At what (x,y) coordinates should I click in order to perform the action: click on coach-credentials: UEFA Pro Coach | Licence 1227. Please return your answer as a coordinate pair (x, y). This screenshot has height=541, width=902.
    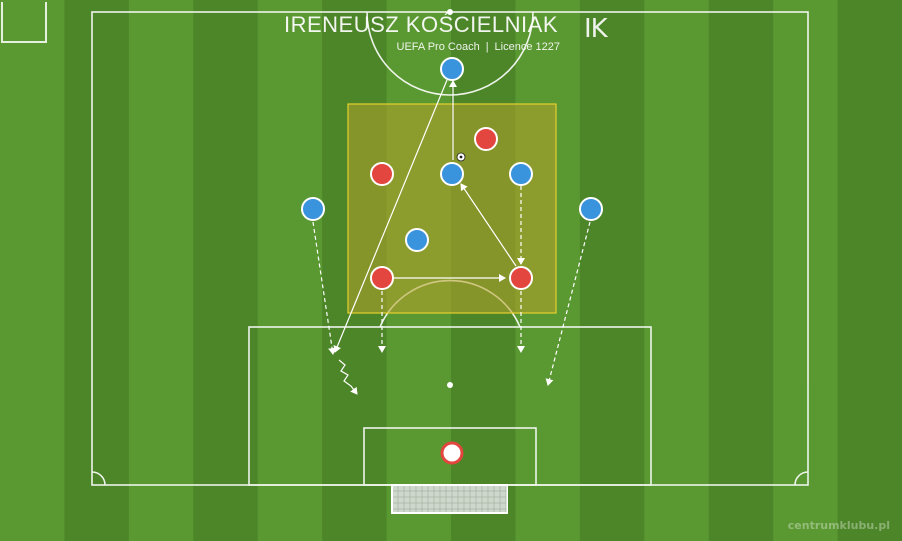
    Looking at the image, I should click on (460, 47).